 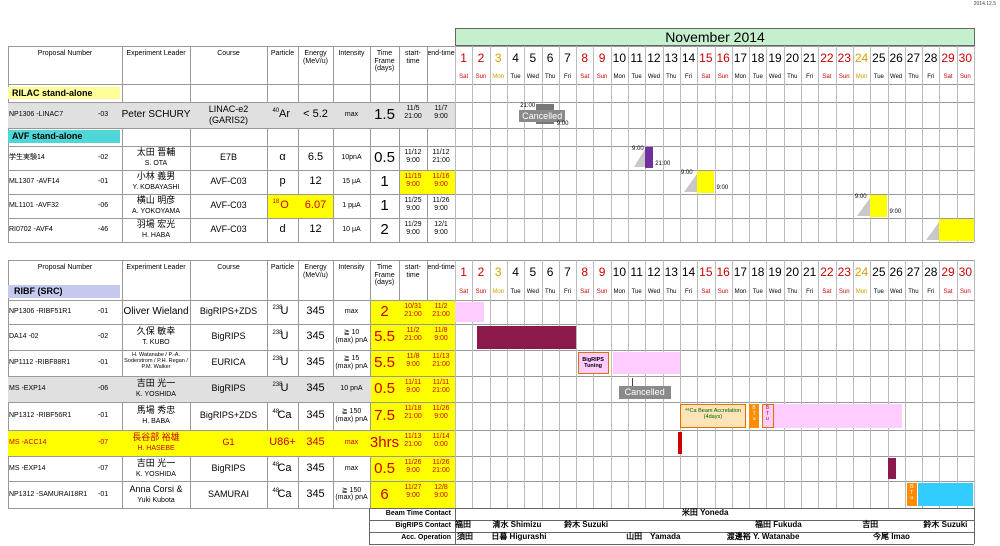 I want to click on top-row-3-energy: 6.07, so click(x=315, y=205).